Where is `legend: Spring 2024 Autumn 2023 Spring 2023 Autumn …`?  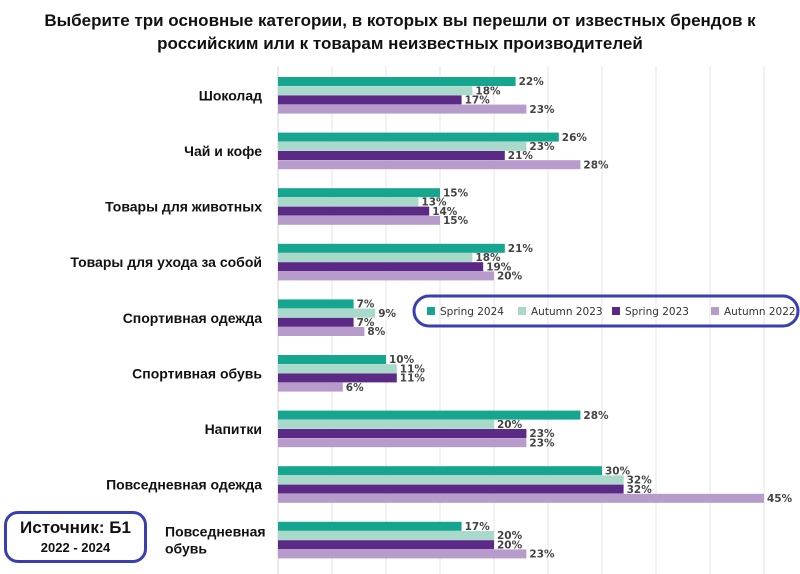
legend: Spring 2024 Autumn 2023 Spring 2023 Autumn … is located at coordinates (606, 311).